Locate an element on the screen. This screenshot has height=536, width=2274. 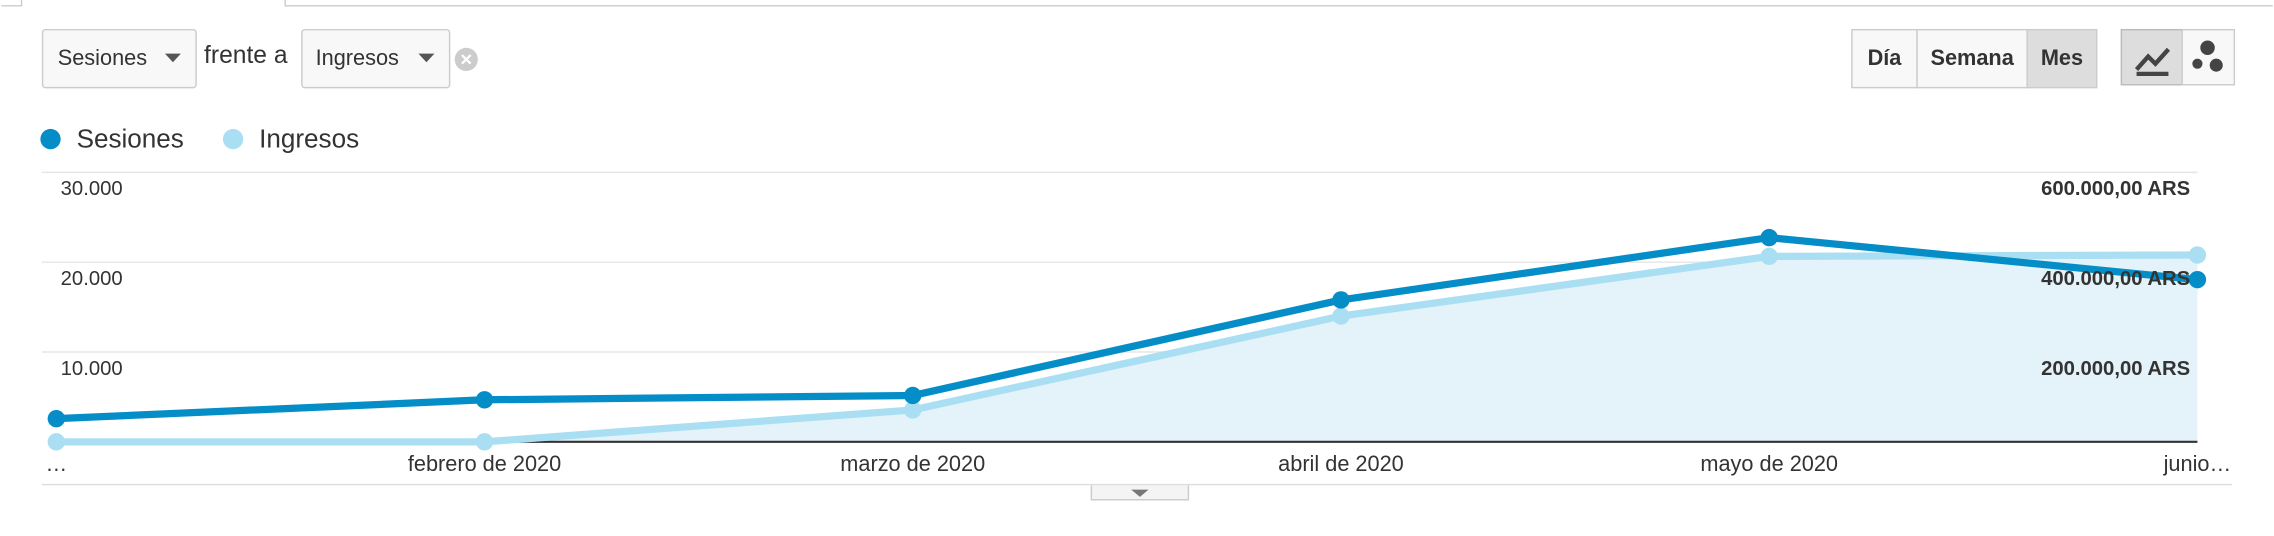
metric-label: Sesiones is located at coordinates (102, 57).